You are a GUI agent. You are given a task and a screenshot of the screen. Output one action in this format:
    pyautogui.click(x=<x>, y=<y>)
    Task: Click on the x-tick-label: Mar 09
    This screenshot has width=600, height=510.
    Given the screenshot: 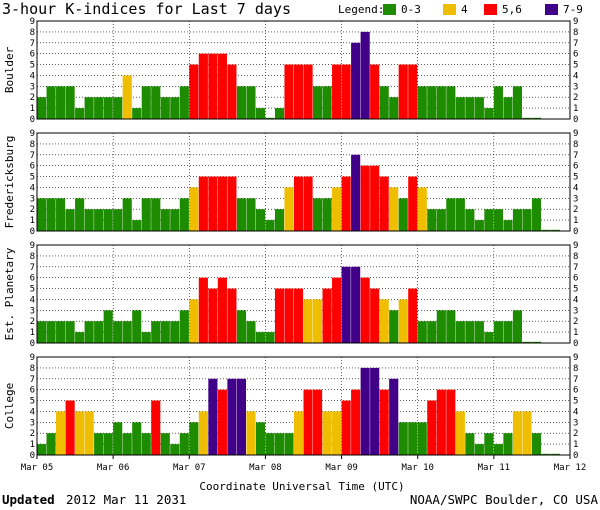 What is the action you would take?
    pyautogui.click(x=341, y=468)
    